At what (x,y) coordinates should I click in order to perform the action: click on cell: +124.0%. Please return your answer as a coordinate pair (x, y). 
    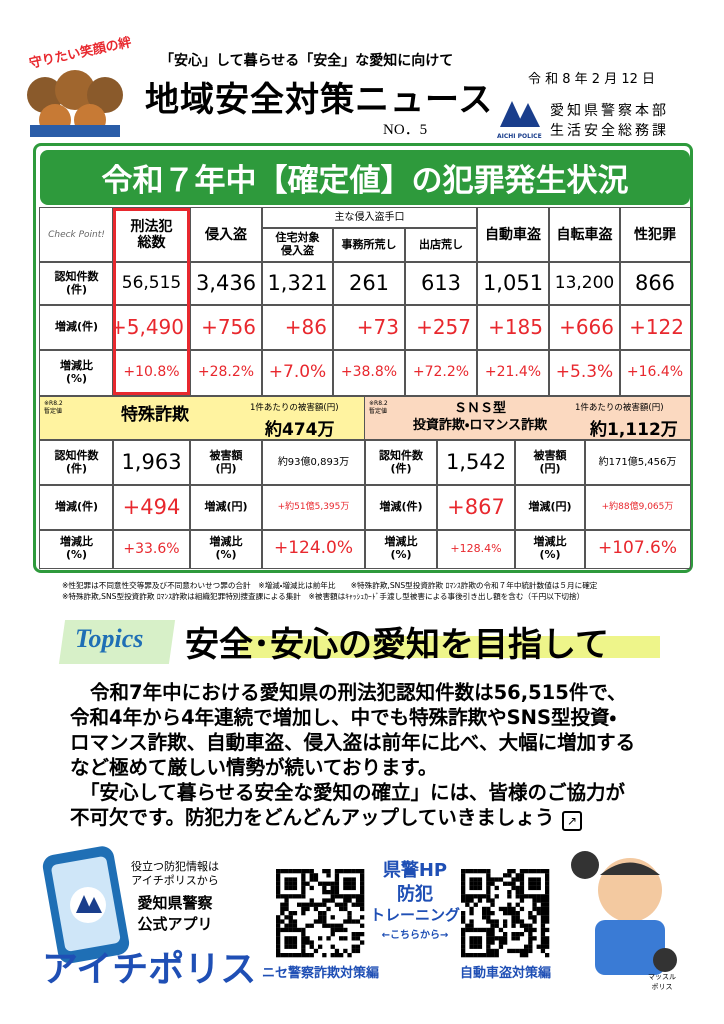
    Looking at the image, I should click on (313, 549).